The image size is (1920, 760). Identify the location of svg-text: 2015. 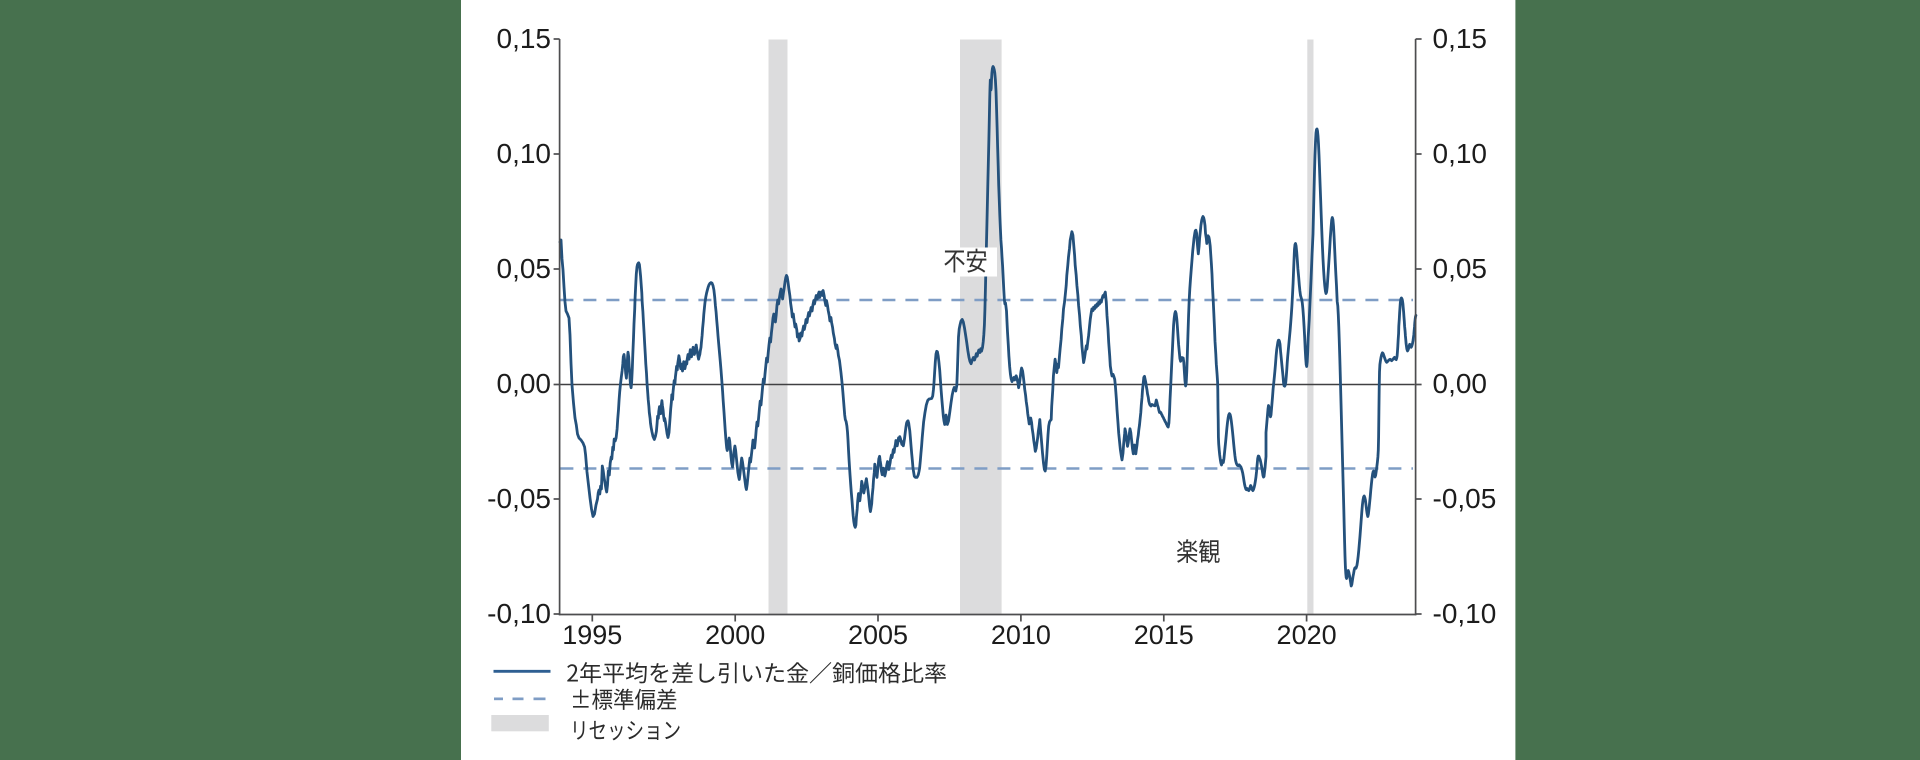
(1164, 635).